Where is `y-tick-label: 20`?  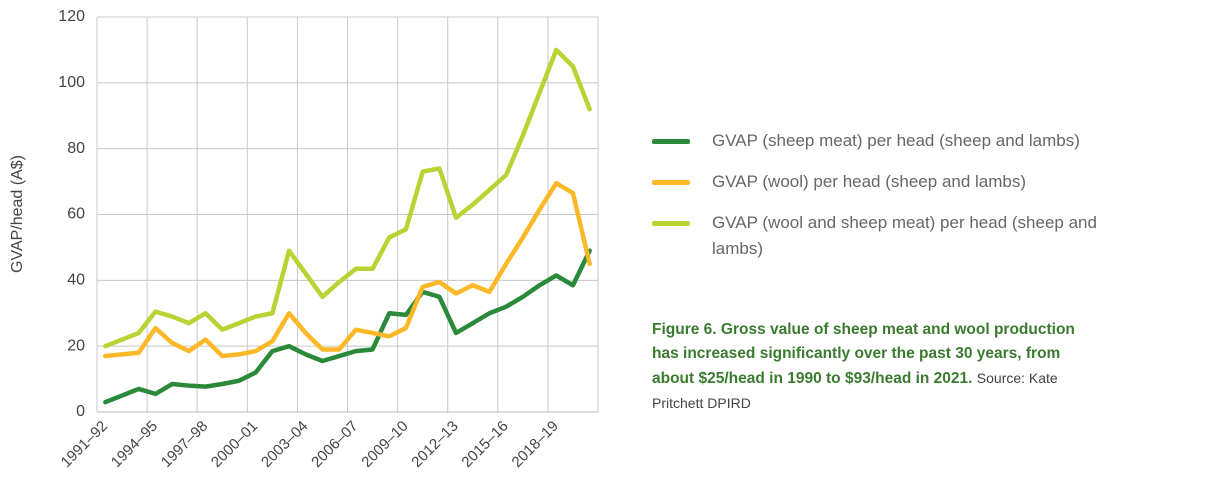 y-tick-label: 20 is located at coordinates (76, 345).